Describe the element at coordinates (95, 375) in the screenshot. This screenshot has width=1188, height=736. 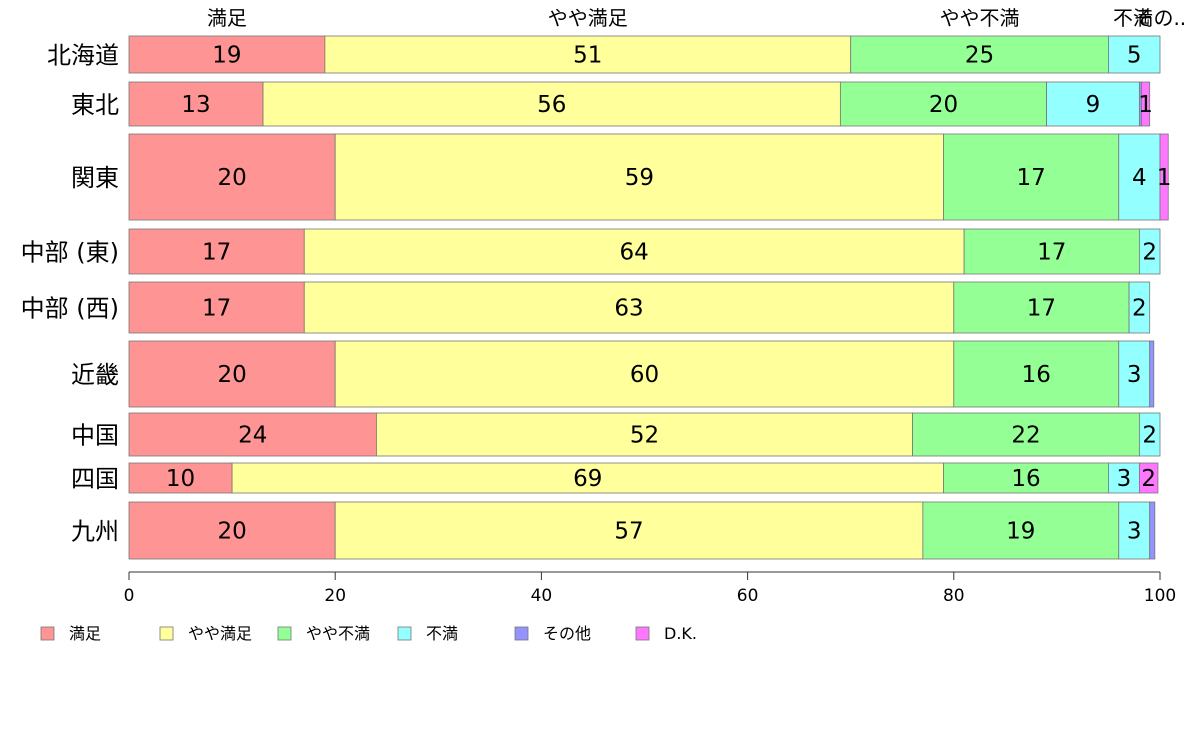
I see `category-label: 近畿` at that location.